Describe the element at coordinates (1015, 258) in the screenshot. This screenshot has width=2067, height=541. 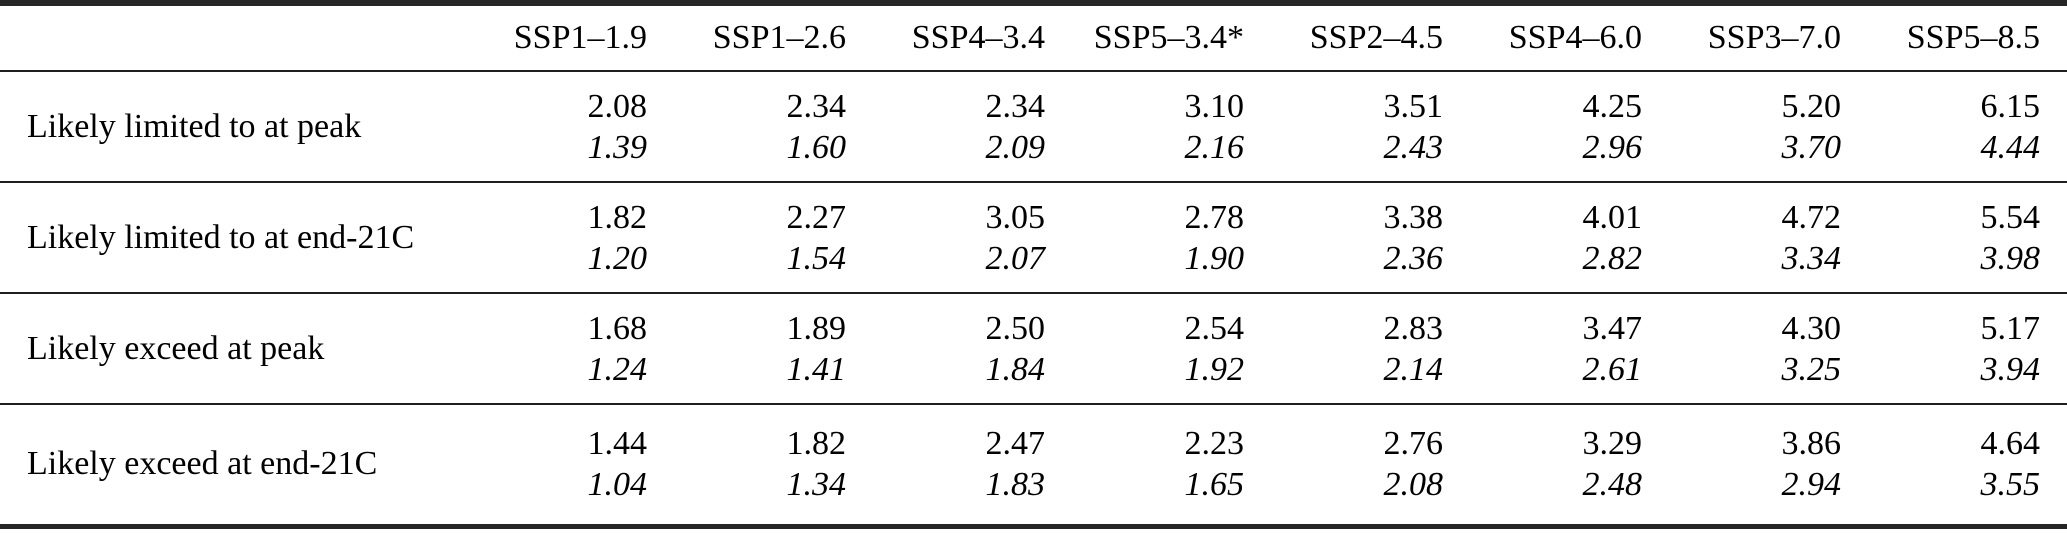
I see `italic-value: 2.07` at that location.